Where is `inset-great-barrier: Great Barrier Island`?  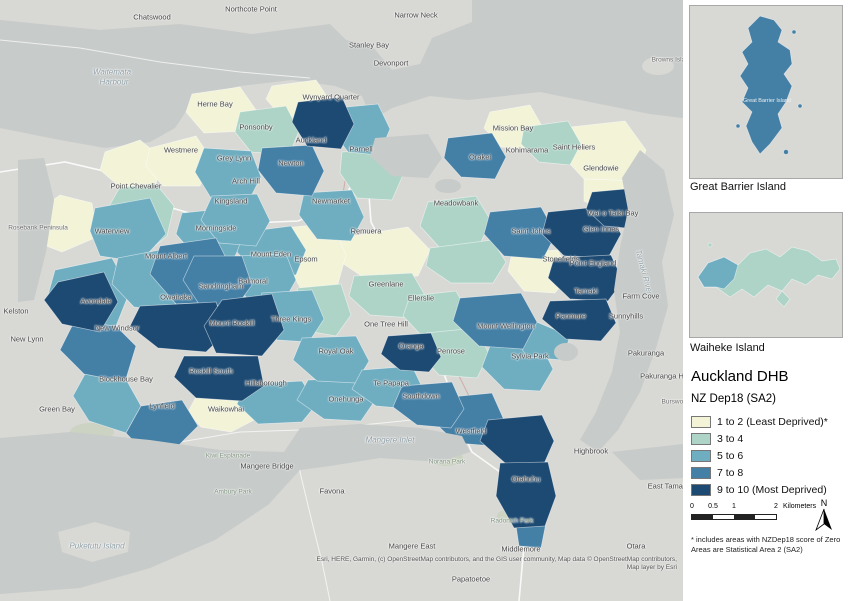
inset-great-barrier: Great Barrier Island is located at coordinates (766, 92).